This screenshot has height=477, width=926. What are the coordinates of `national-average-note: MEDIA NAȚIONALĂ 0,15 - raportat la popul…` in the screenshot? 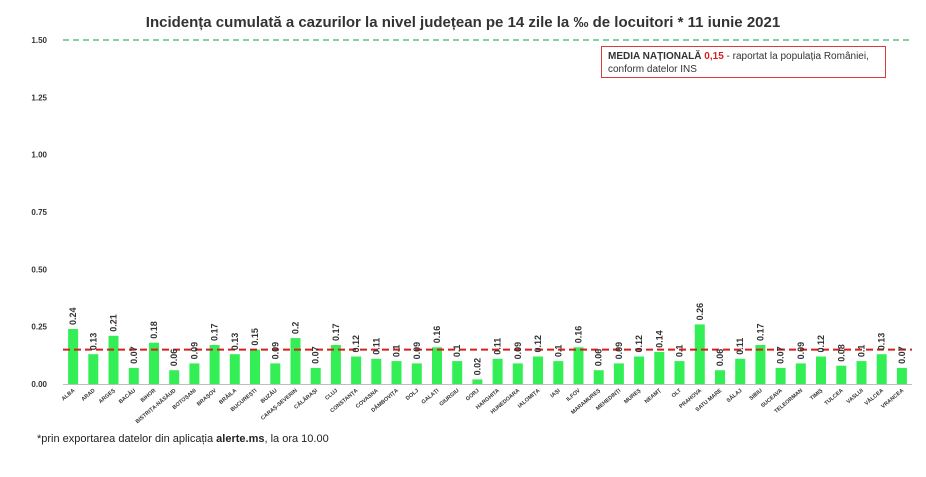 It's located at (743, 62).